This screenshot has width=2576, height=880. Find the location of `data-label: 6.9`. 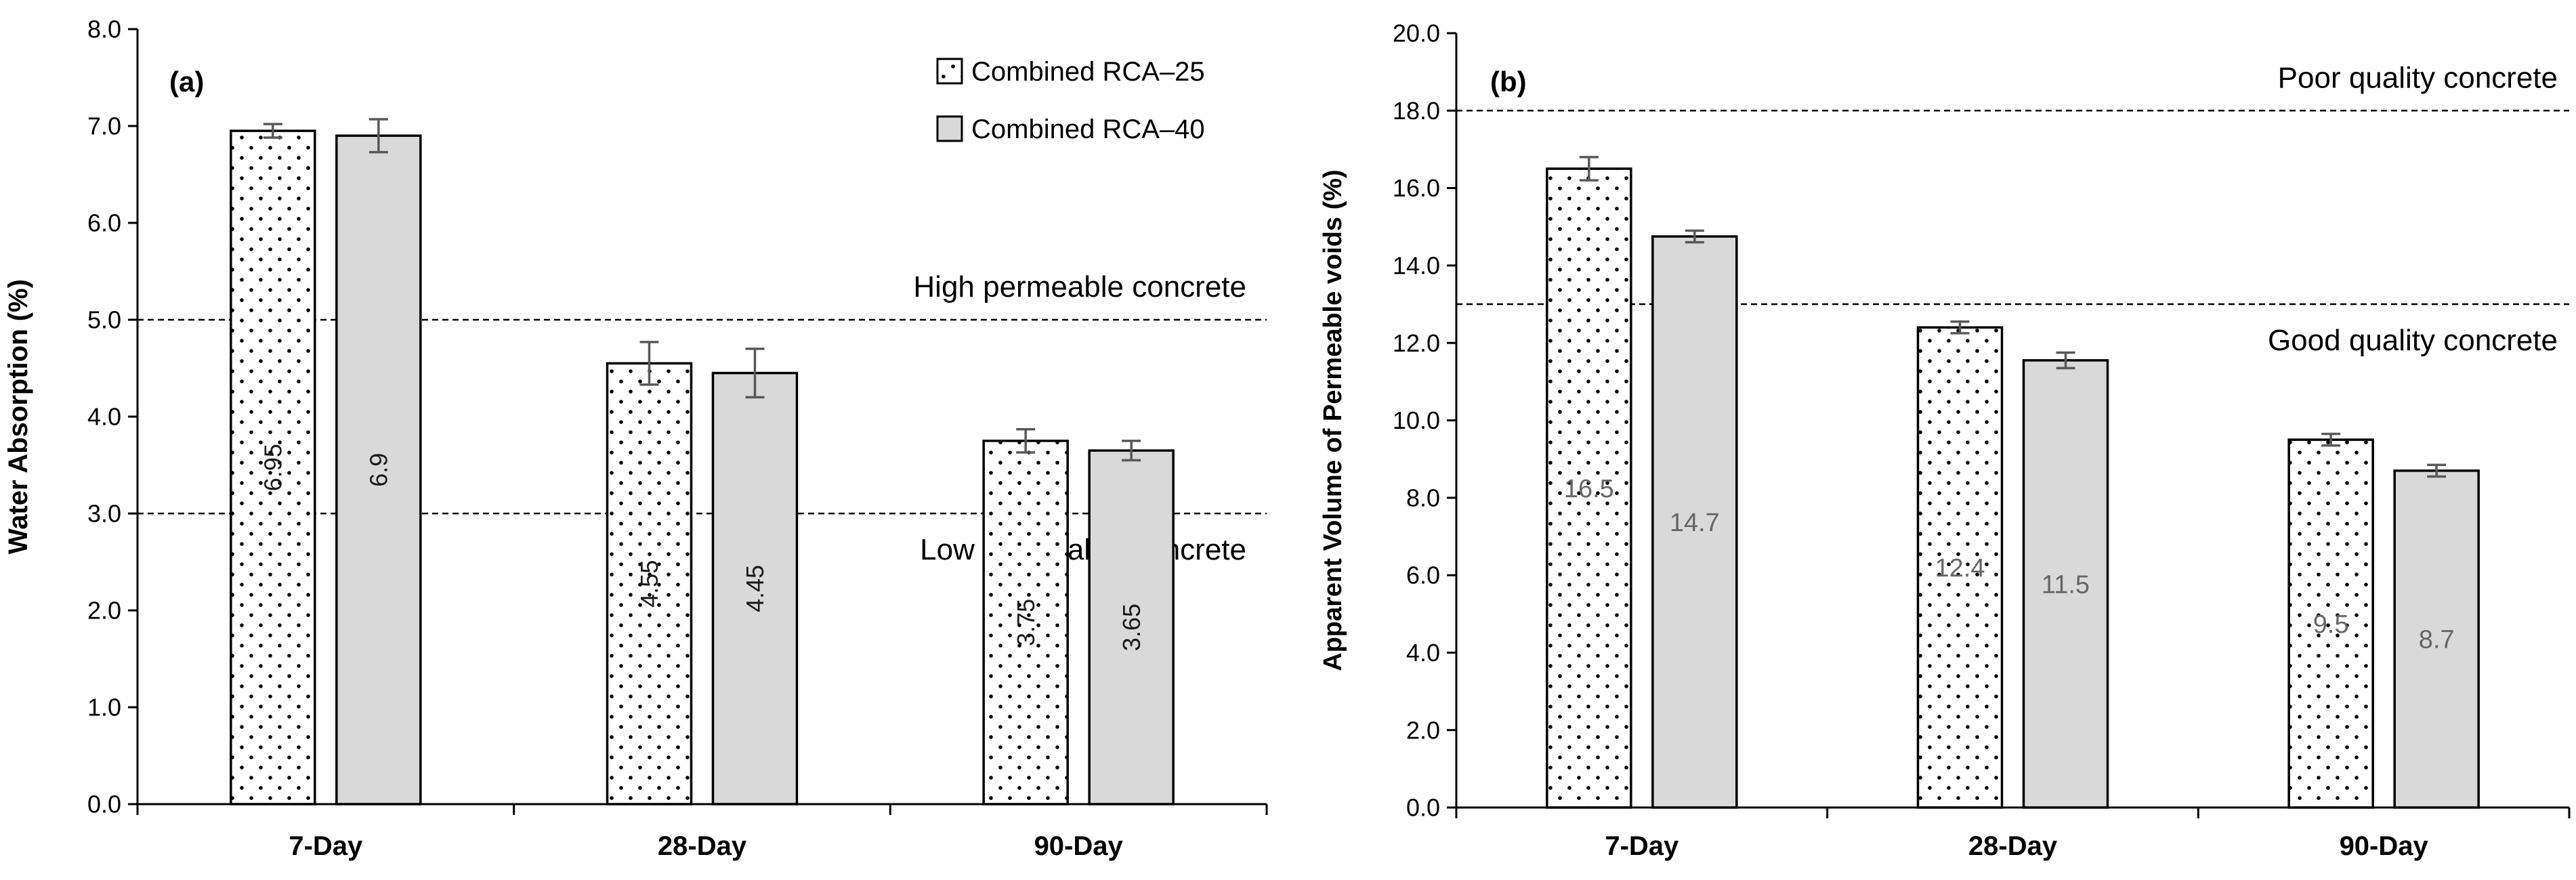

data-label: 6.9 is located at coordinates (378, 470).